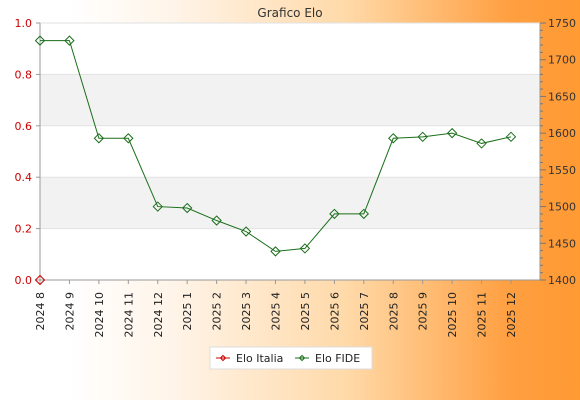 This screenshot has height=400, width=580. I want to click on right-tick-label: 1550, so click(562, 170).